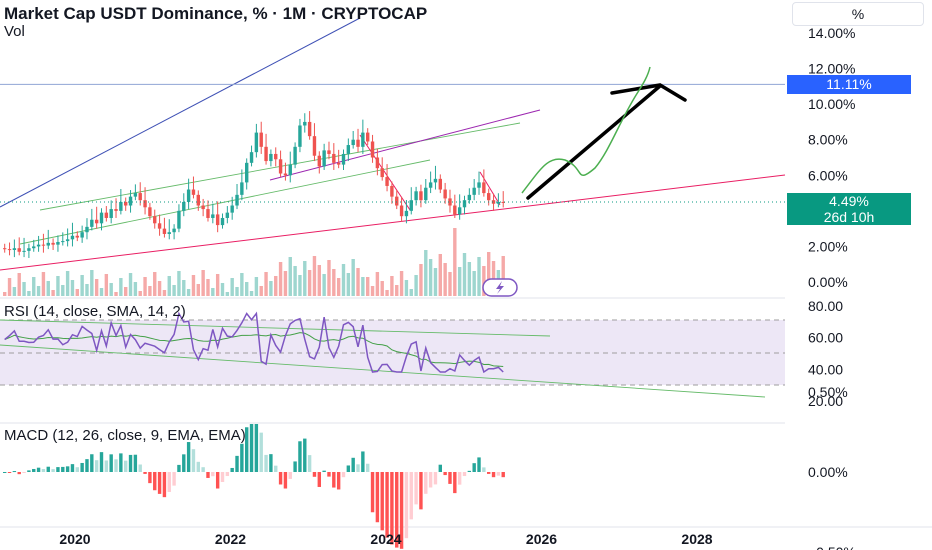 The image size is (932, 550). What do you see at coordinates (405, 145) in the screenshot?
I see `trendline-purple` at bounding box center [405, 145].